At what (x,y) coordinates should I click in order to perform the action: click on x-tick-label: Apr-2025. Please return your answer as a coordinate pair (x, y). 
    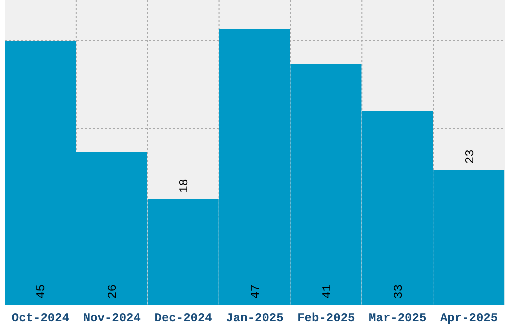
    Looking at the image, I should click on (469, 319).